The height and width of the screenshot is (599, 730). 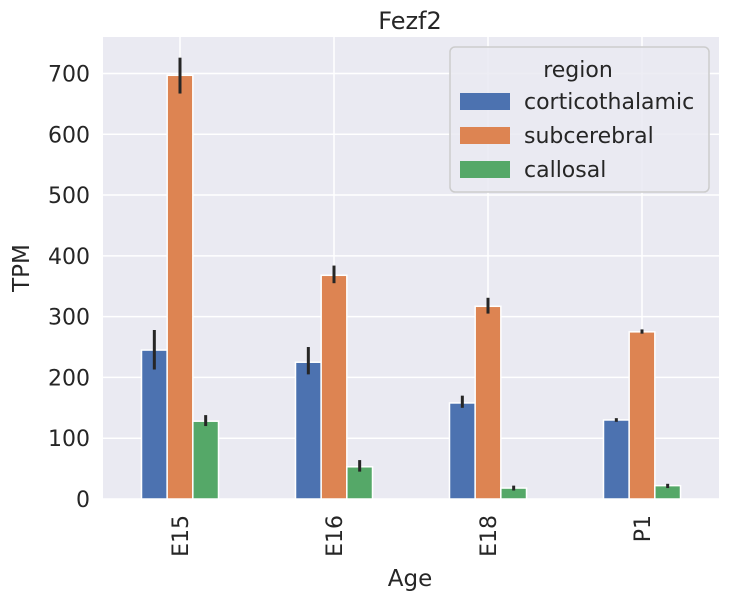 What do you see at coordinates (643, 528) in the screenshot?
I see `x-tick-label: P1` at bounding box center [643, 528].